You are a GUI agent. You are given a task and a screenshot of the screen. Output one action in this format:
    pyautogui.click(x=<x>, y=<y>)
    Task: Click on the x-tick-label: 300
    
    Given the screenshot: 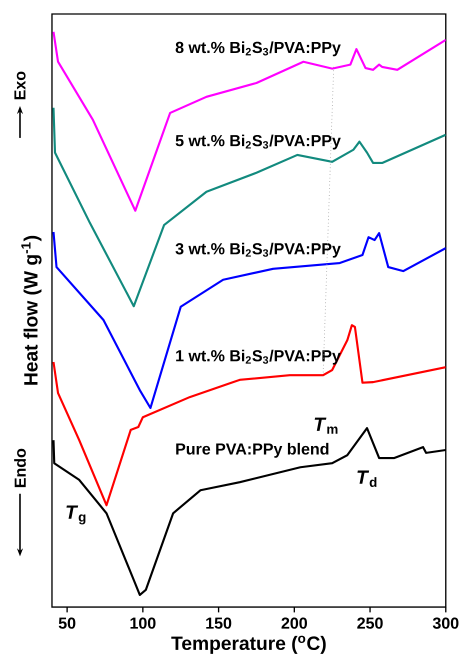 What is the action you would take?
    pyautogui.click(x=445, y=623)
    